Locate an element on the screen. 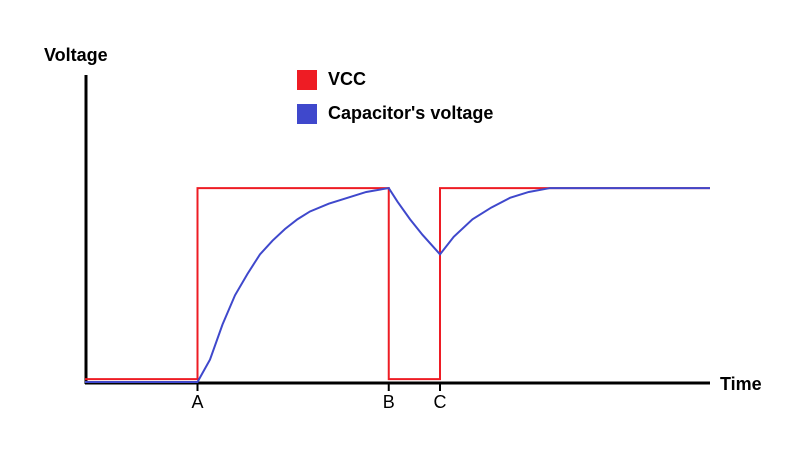 The height and width of the screenshot is (450, 800). x-axis-label: Time is located at coordinates (741, 384).